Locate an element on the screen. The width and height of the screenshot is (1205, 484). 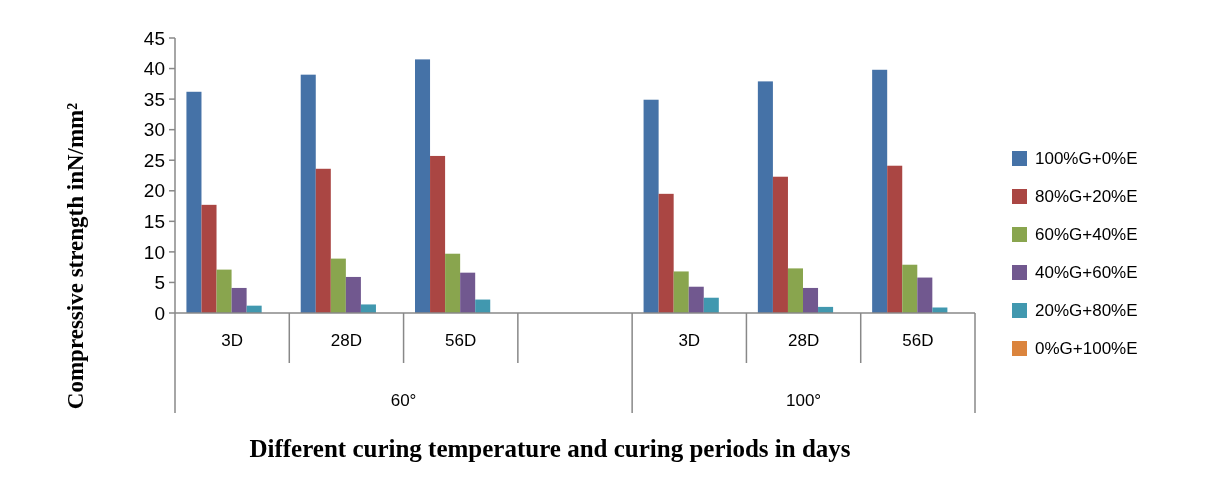
text: 100° is located at coordinates (803, 400).